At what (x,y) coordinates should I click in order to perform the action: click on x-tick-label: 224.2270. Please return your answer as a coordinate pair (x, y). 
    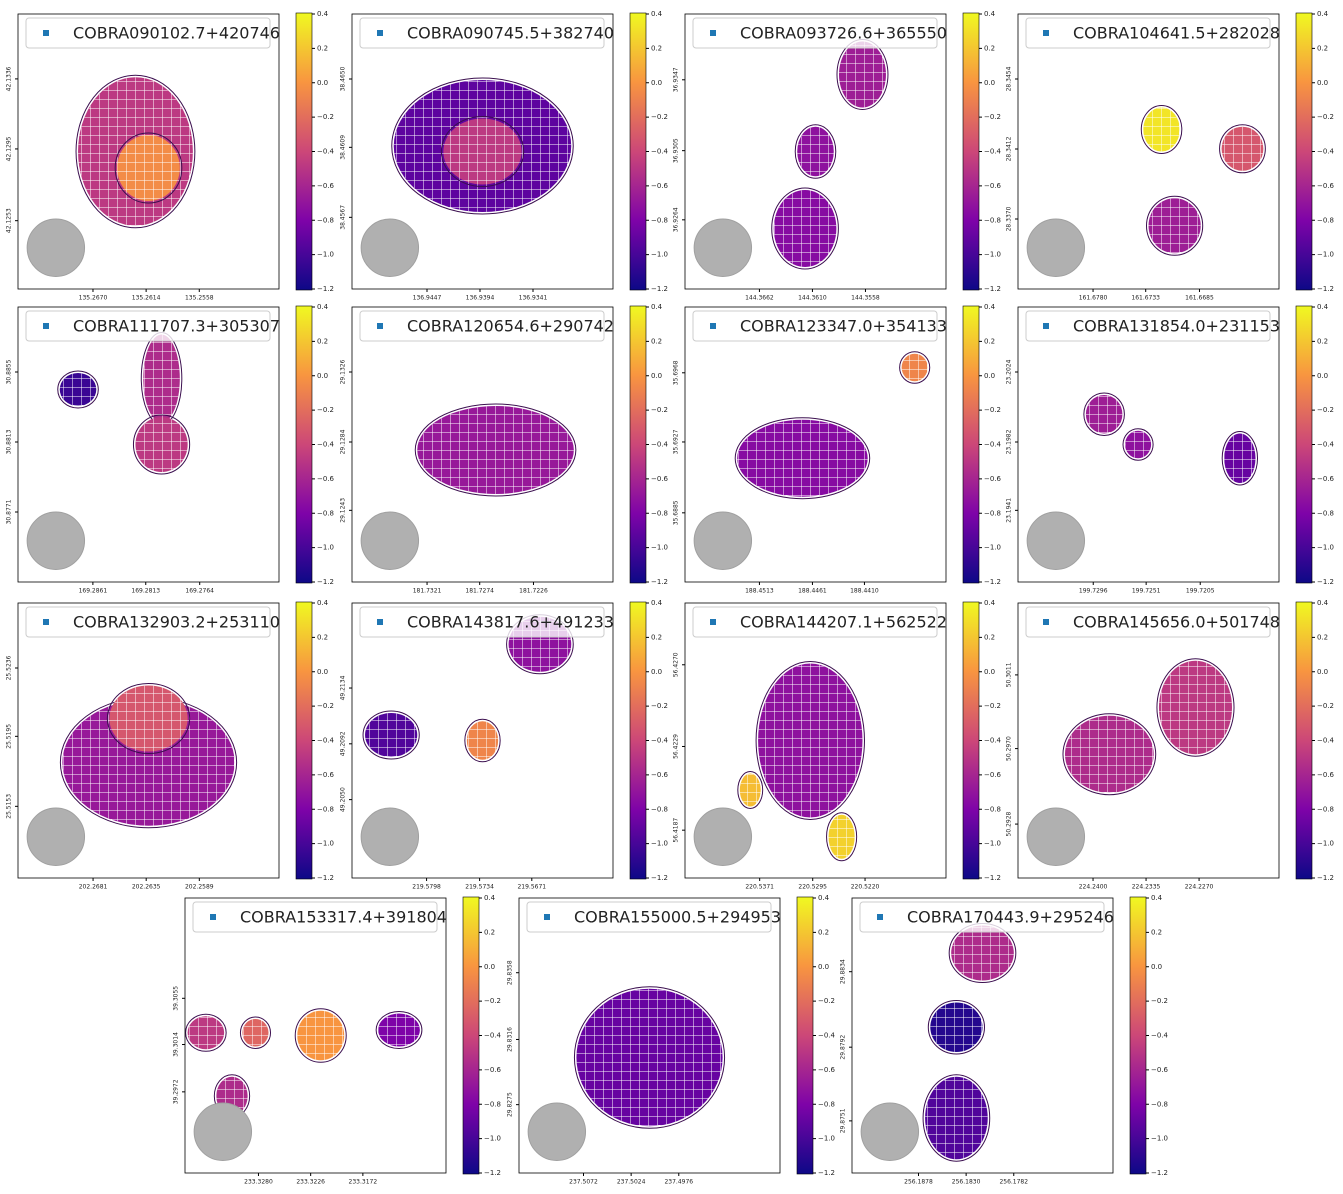
    Looking at the image, I should click on (1199, 887).